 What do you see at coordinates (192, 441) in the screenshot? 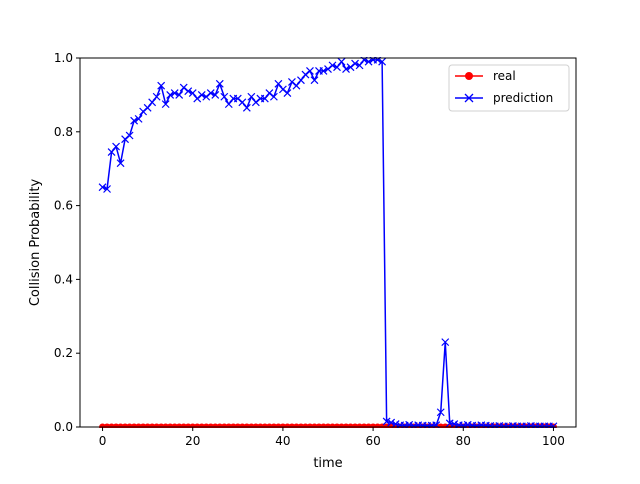
I see `x-tick-label: 20` at bounding box center [192, 441].